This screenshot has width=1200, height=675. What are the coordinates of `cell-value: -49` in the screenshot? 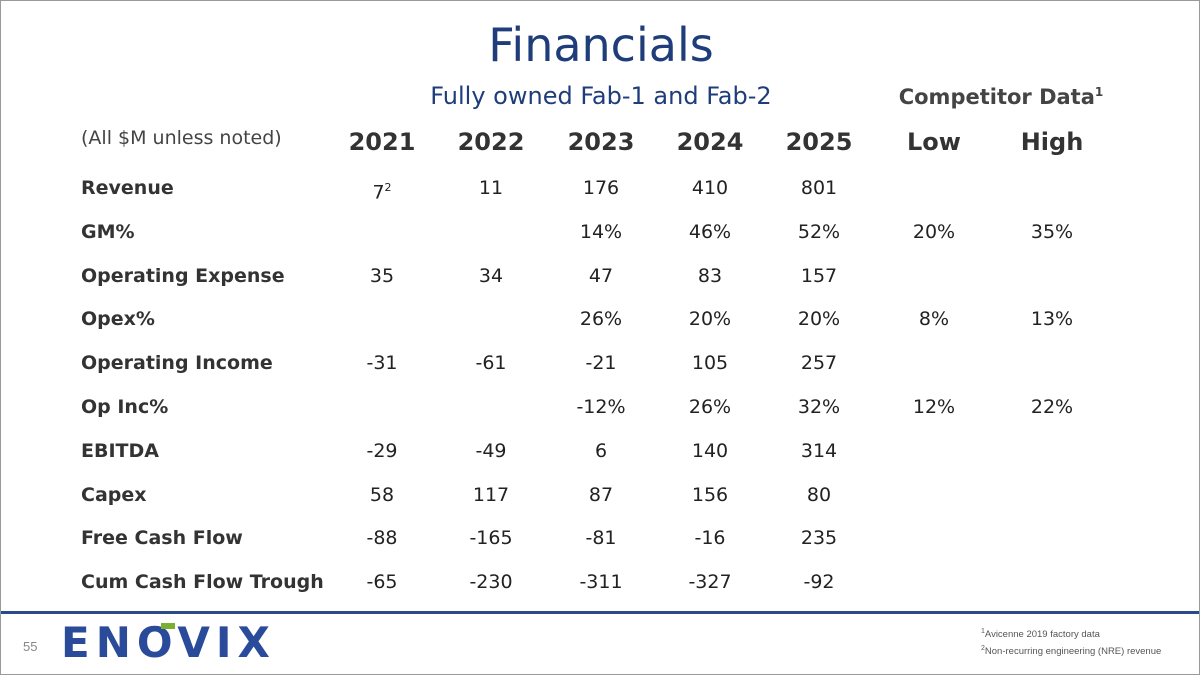 It's located at (491, 450).